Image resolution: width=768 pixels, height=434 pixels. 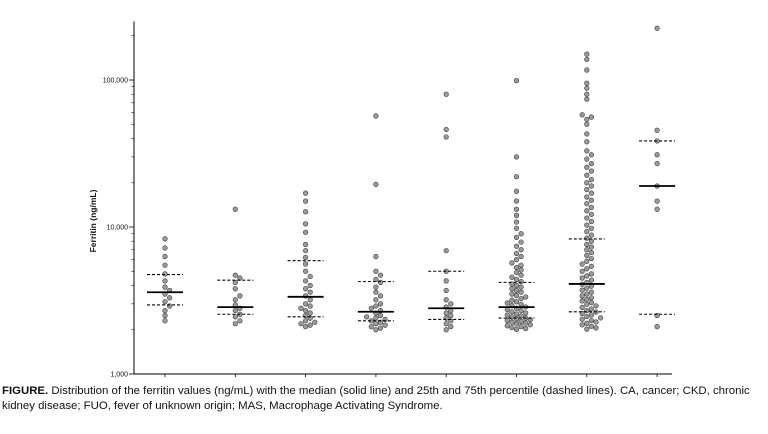 I want to click on group-mas: MAS, so click(x=657, y=201).